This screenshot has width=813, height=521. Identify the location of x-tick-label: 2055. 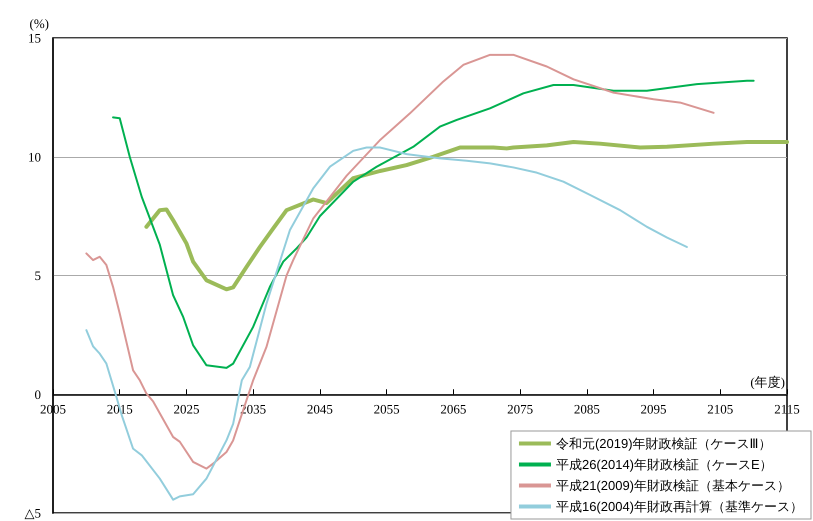
(387, 408).